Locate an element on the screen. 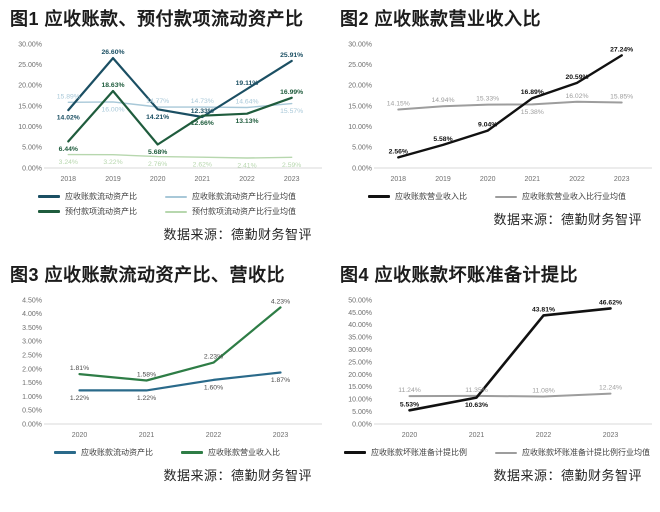  chart-title: 图4 应收账款坏账准备计提比 is located at coordinates (459, 275).